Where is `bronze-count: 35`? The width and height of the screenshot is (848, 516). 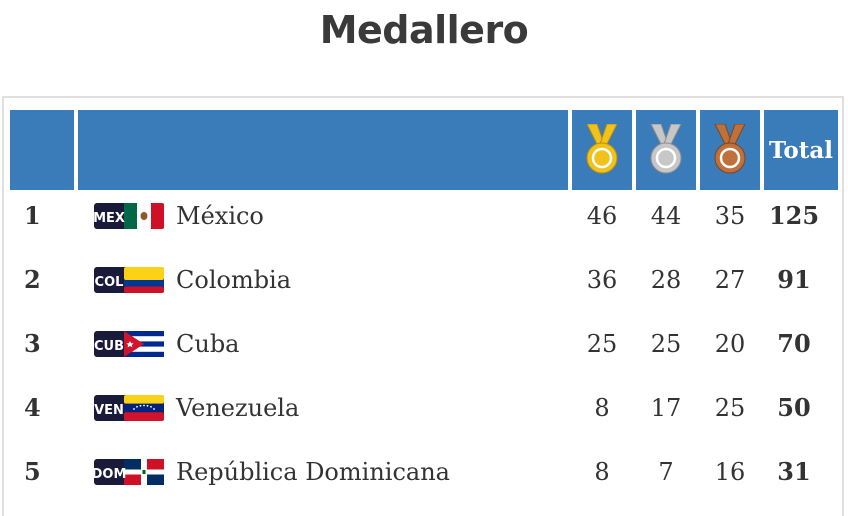
bronze-count: 35 is located at coordinates (730, 216).